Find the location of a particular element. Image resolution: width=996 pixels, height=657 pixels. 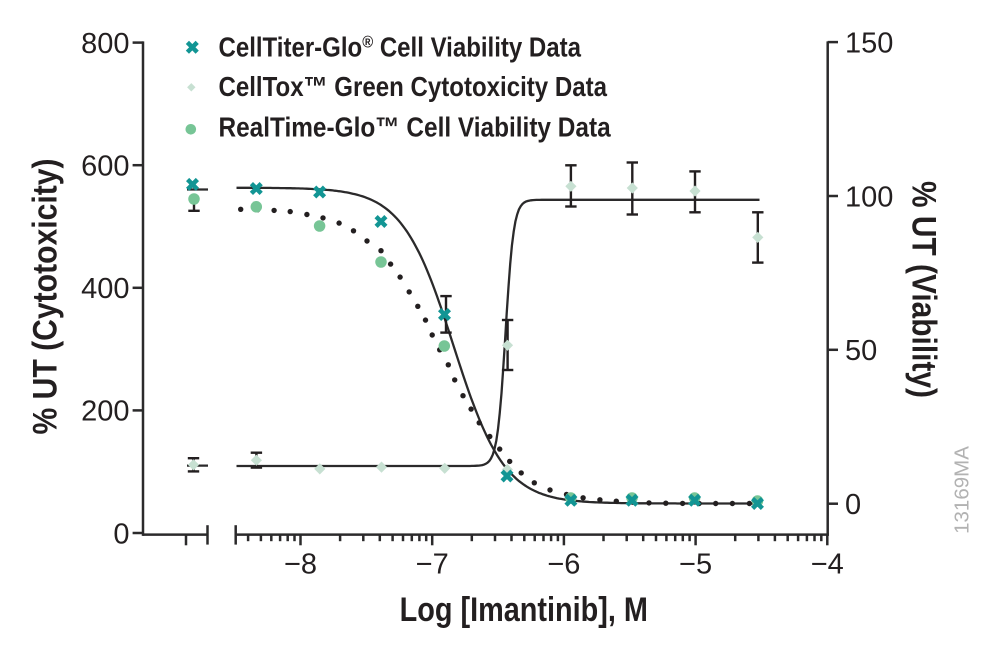

svg-text:CellTiter-Glo® Cell Viability: CellTiter-Glo® Cell Viability Data is located at coordinates (400, 48).